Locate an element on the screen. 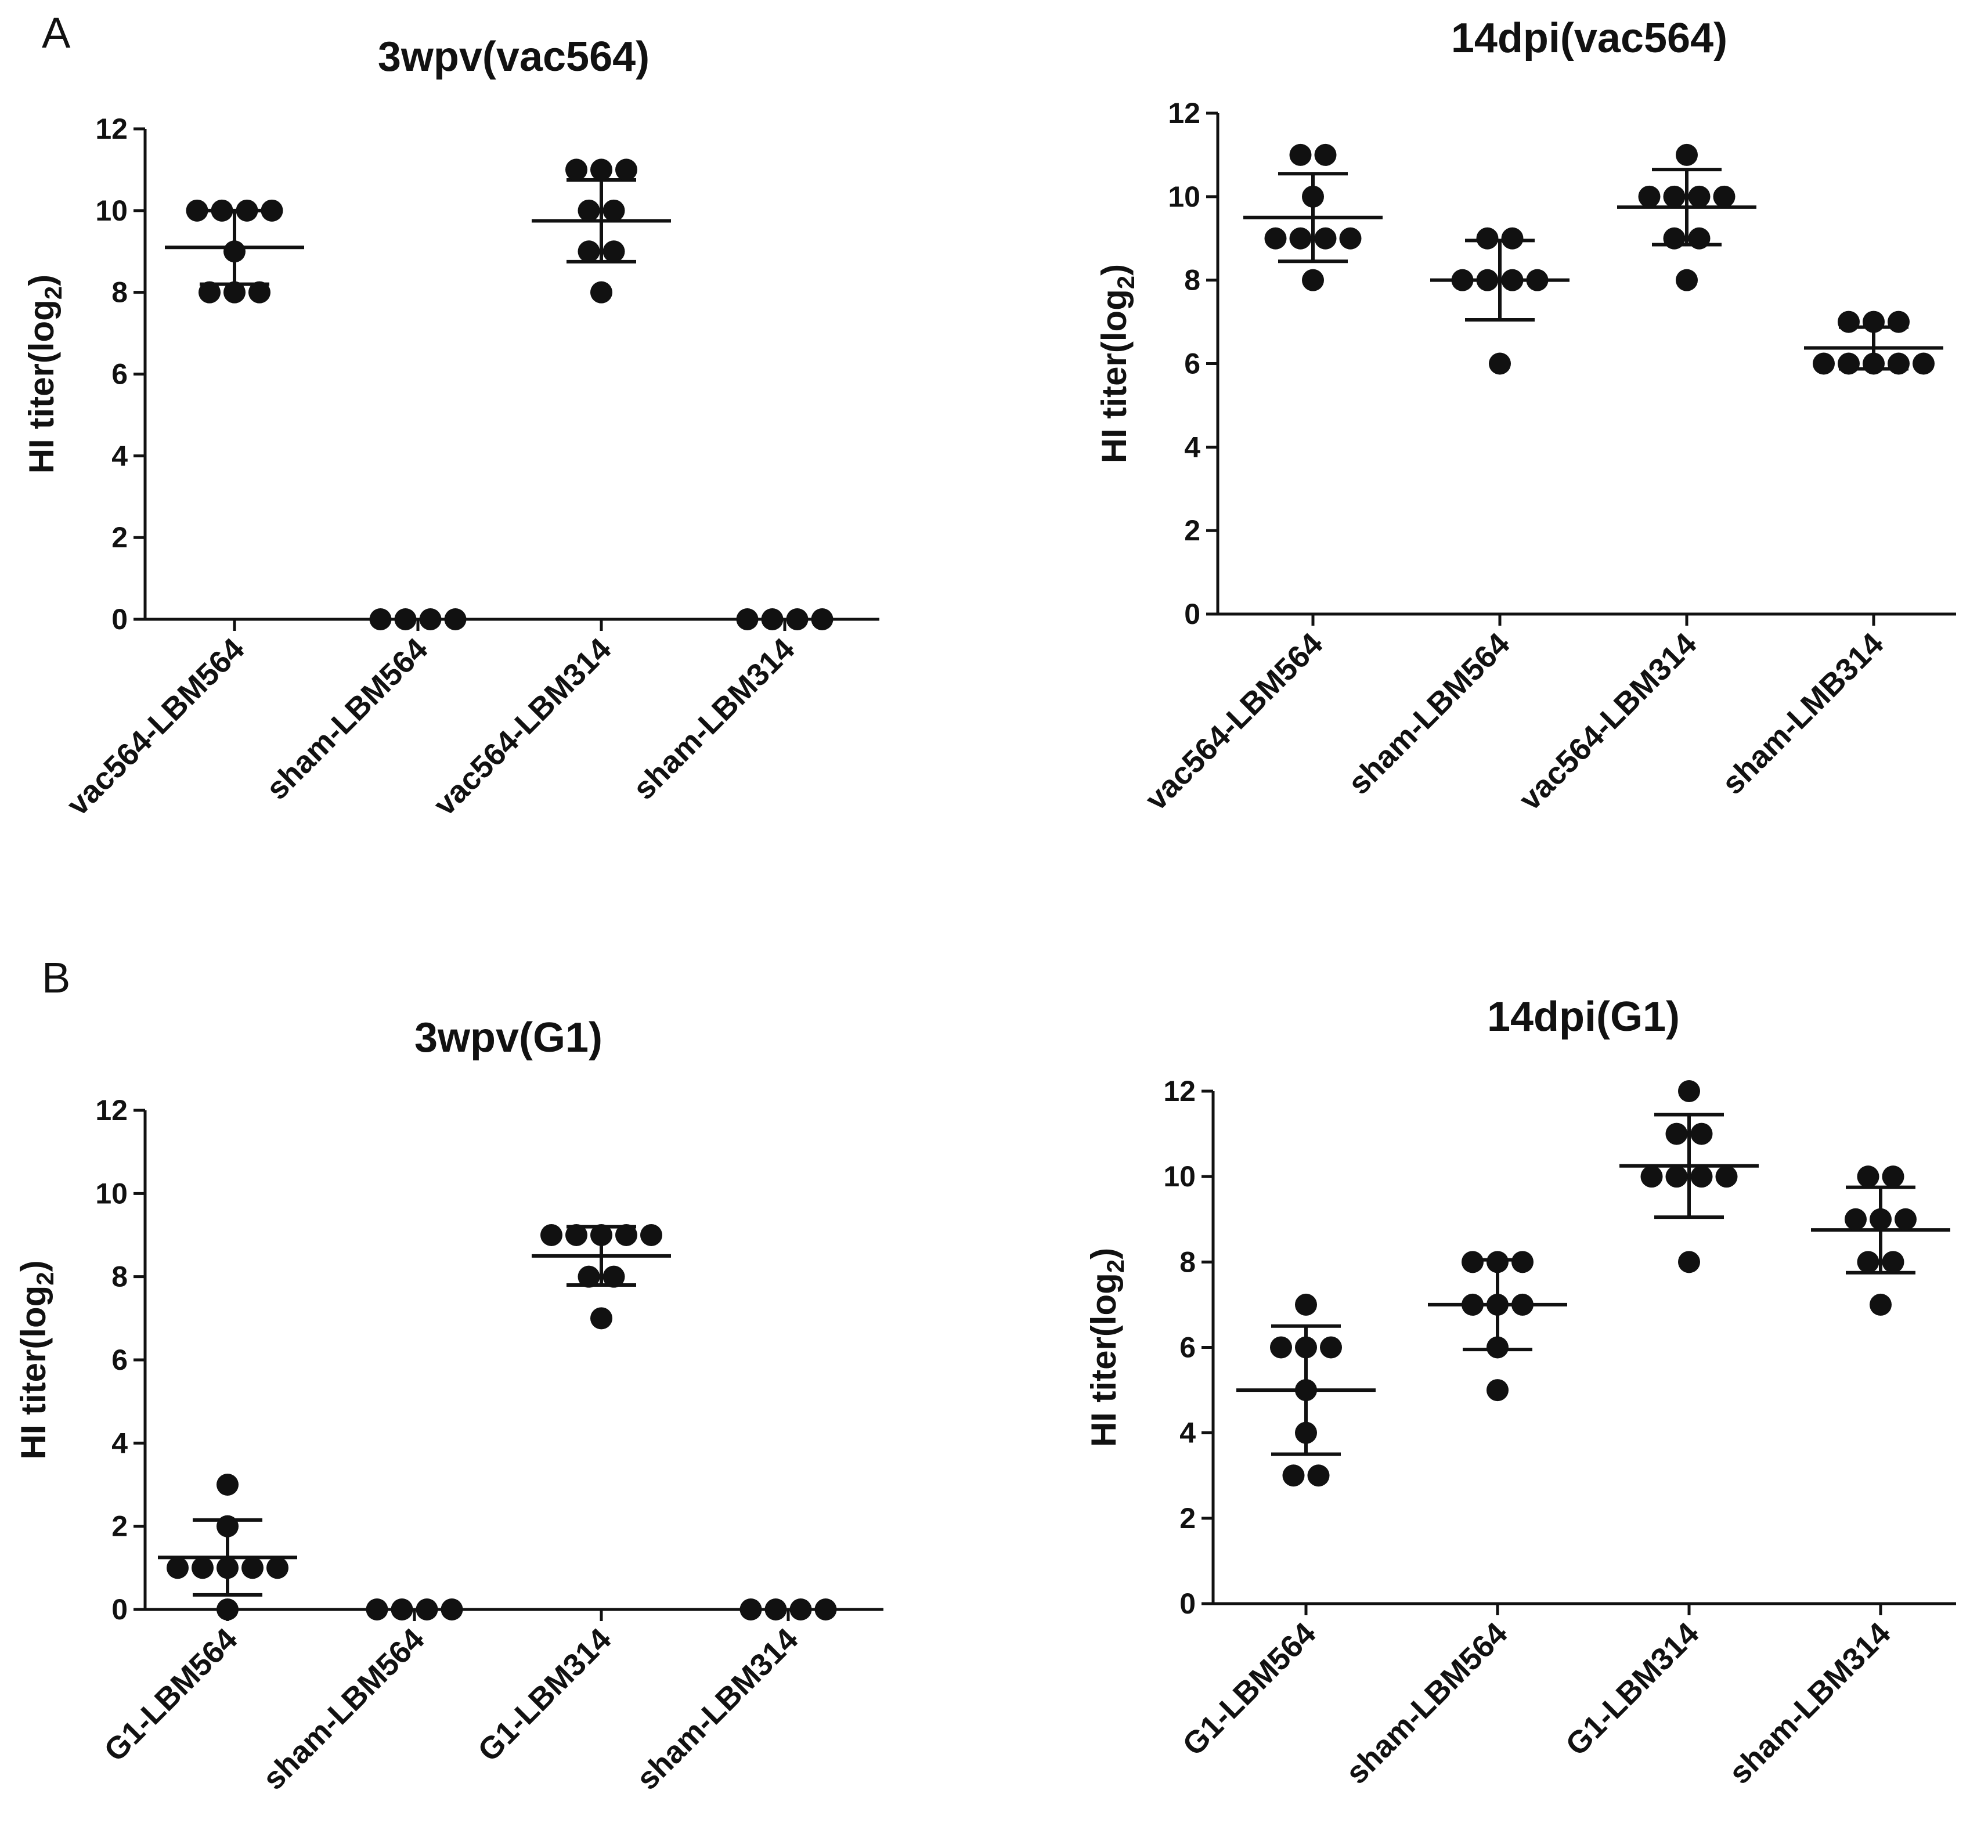 This screenshot has height=1848, width=1988. chart-title: 3wpv(vac564) is located at coordinates (514, 57).